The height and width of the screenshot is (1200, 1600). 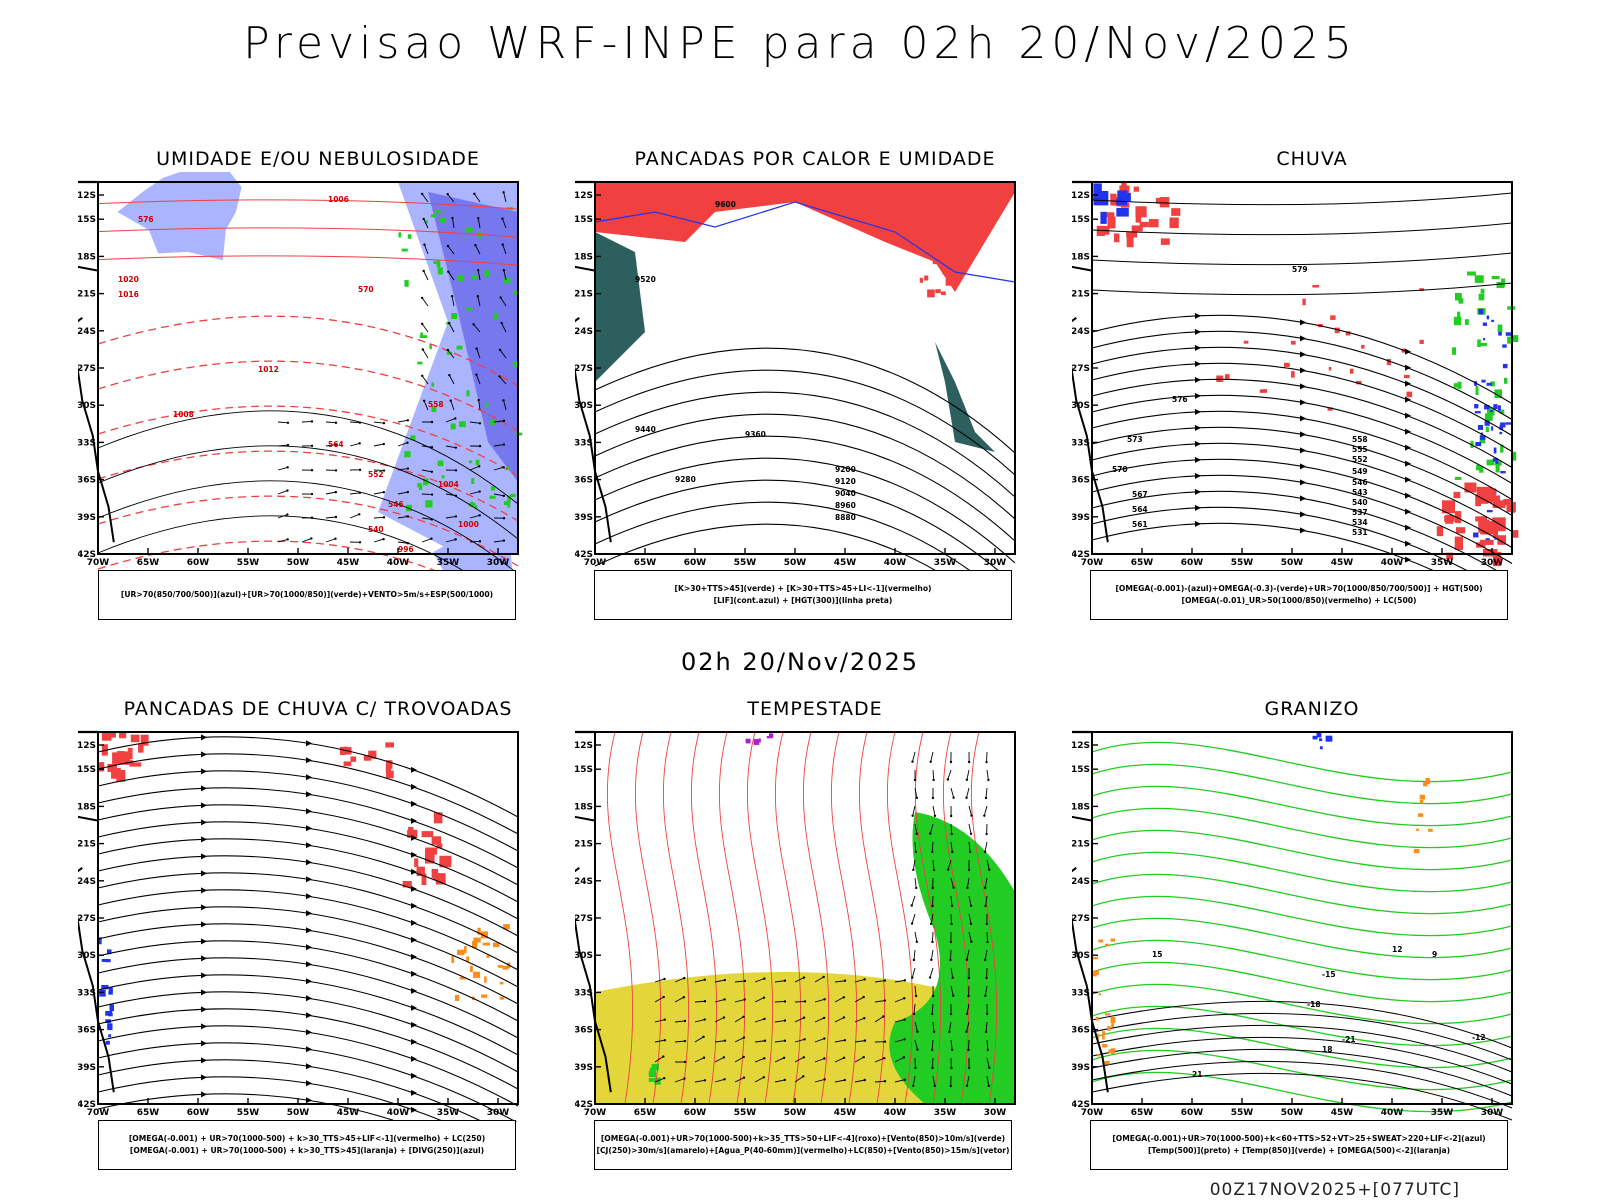 What do you see at coordinates (1349, 1039) in the screenshot?
I see `contour-label: -21` at bounding box center [1349, 1039].